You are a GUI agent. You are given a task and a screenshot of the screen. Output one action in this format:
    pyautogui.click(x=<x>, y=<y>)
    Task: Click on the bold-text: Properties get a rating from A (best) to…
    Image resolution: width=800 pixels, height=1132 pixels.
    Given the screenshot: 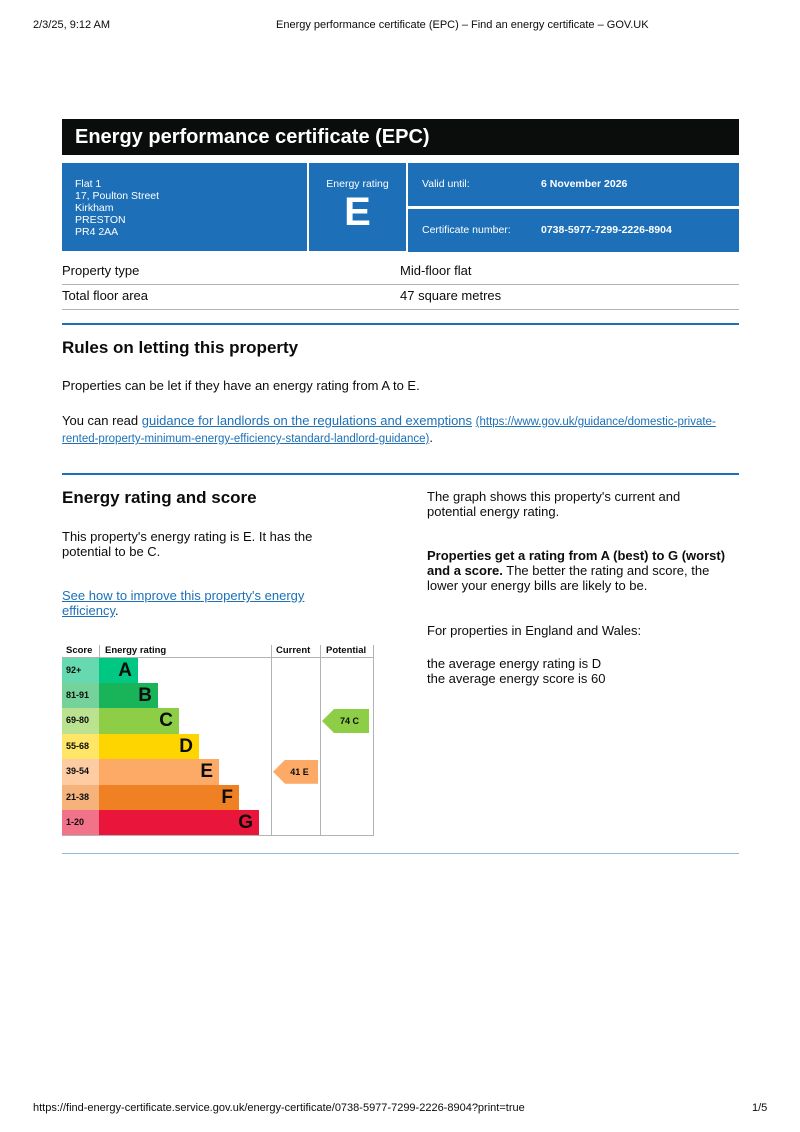 What is the action you would take?
    pyautogui.click(x=576, y=563)
    